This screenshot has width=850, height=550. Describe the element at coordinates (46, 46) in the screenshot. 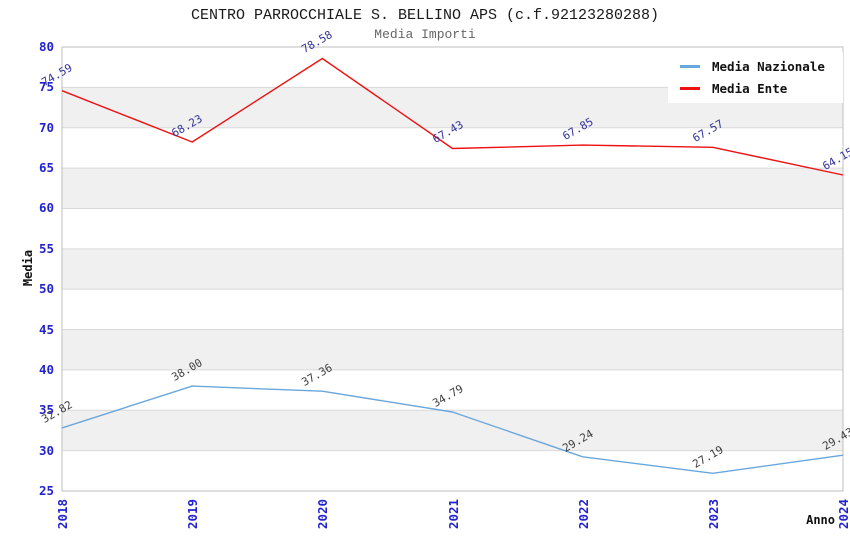

I see `y-tick-label: 80` at that location.